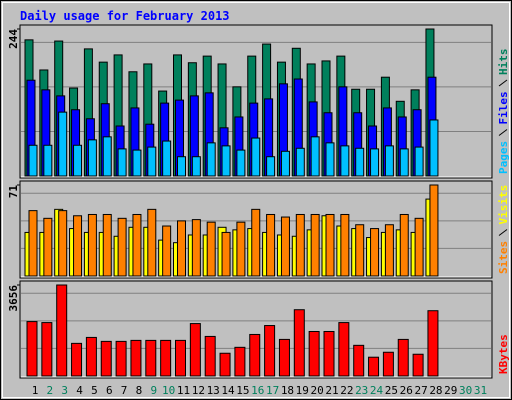 The height and width of the screenshot is (400, 512). I want to click on x-tick-label: 3, so click(64, 390).